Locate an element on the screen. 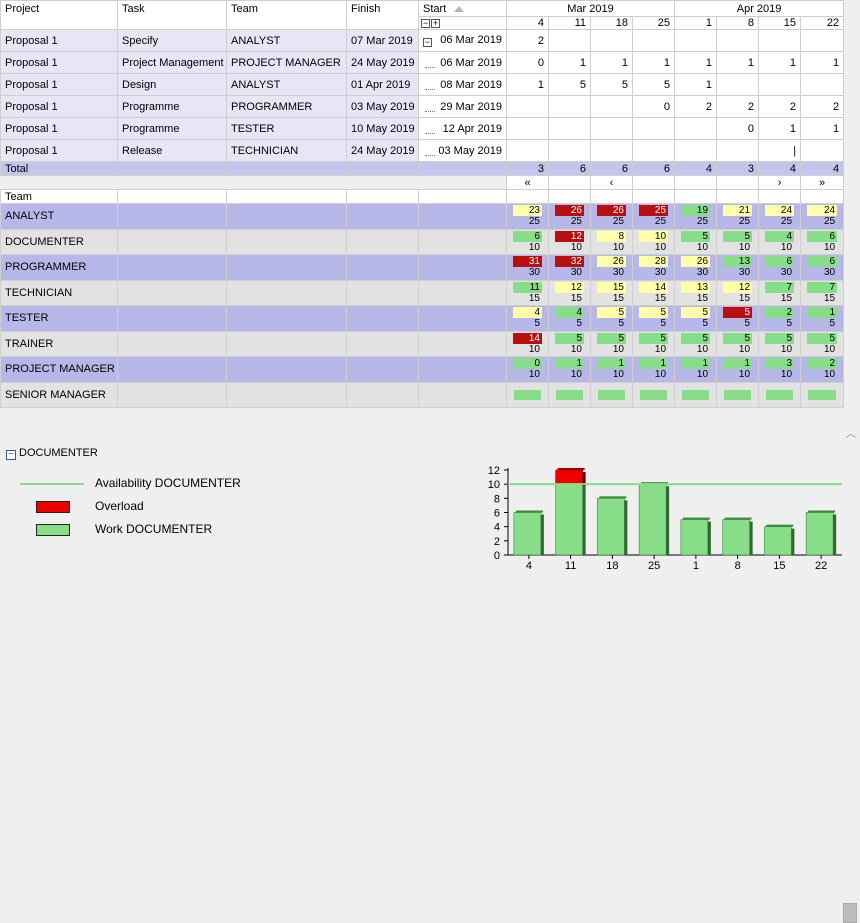 The height and width of the screenshot is (923, 860). task-collapse-icon: − is located at coordinates (427, 42).